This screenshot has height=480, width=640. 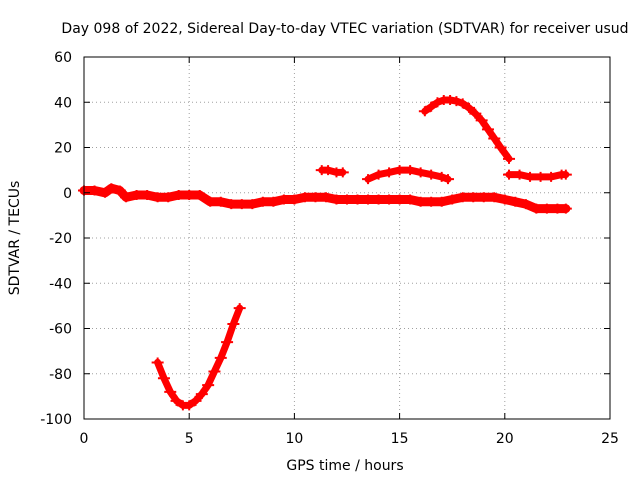 I want to click on x-axis-label: GPS time / hours, so click(x=344, y=466).